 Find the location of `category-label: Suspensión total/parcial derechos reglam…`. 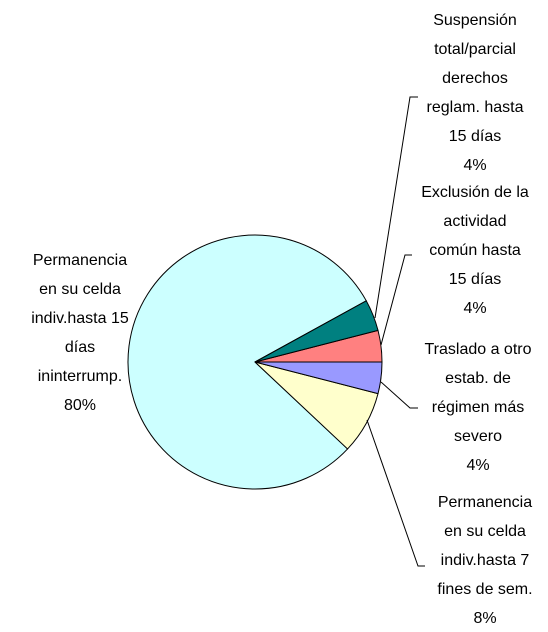

category-label: Suspensión total/parcial derechos reglam… is located at coordinates (475, 78).